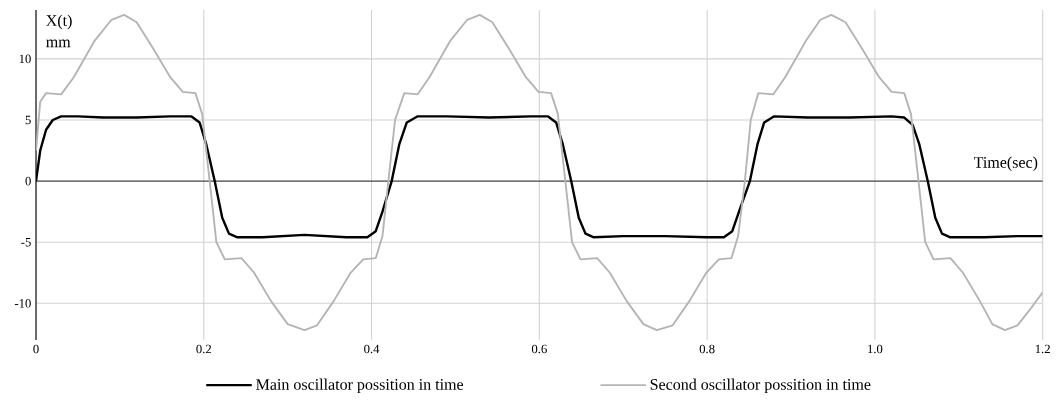 This screenshot has width=1060, height=406. Describe the element at coordinates (360, 386) in the screenshot. I see `legend-label: Main oscillator possition in time` at that location.